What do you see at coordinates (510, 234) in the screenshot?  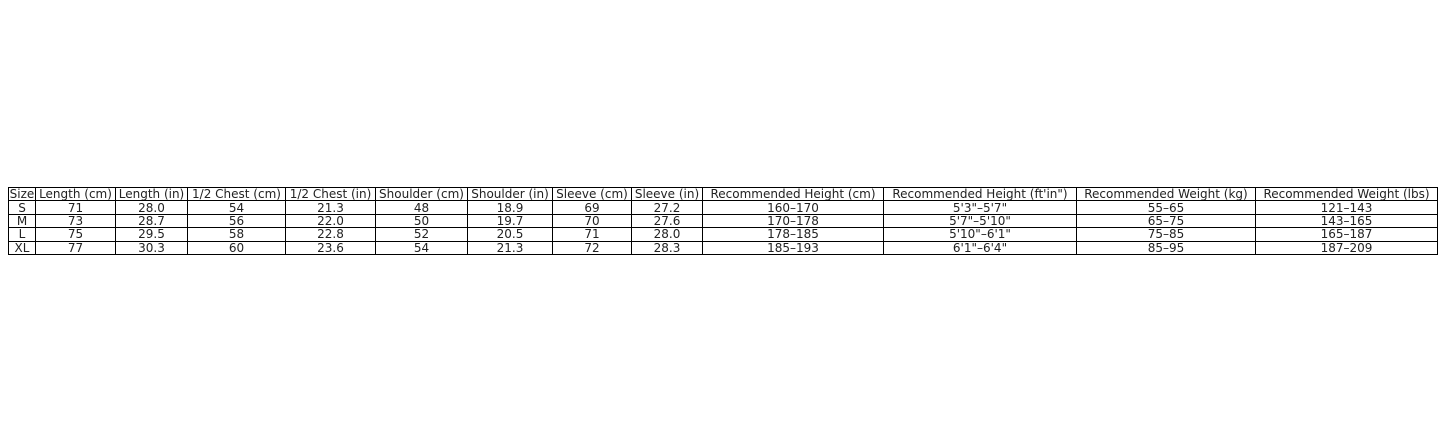 I see `table-cell: 20.5` at bounding box center [510, 234].